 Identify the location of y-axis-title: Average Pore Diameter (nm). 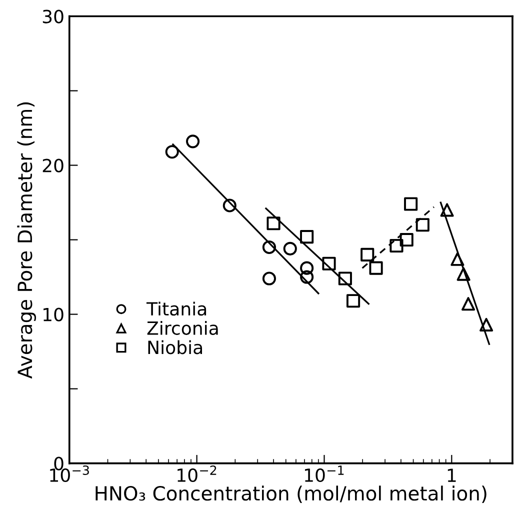
(26, 240).